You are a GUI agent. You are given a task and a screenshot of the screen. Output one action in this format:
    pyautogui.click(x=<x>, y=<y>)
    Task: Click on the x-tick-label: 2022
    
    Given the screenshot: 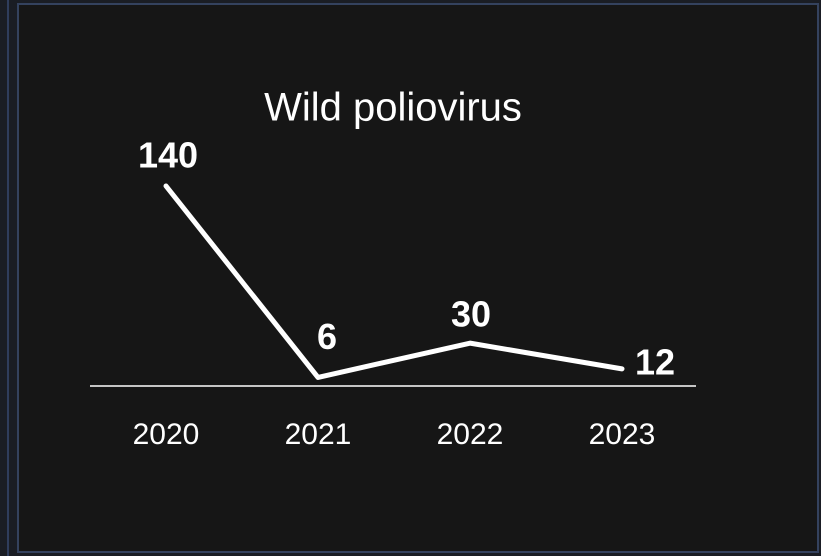 What is the action you would take?
    pyautogui.click(x=470, y=434)
    